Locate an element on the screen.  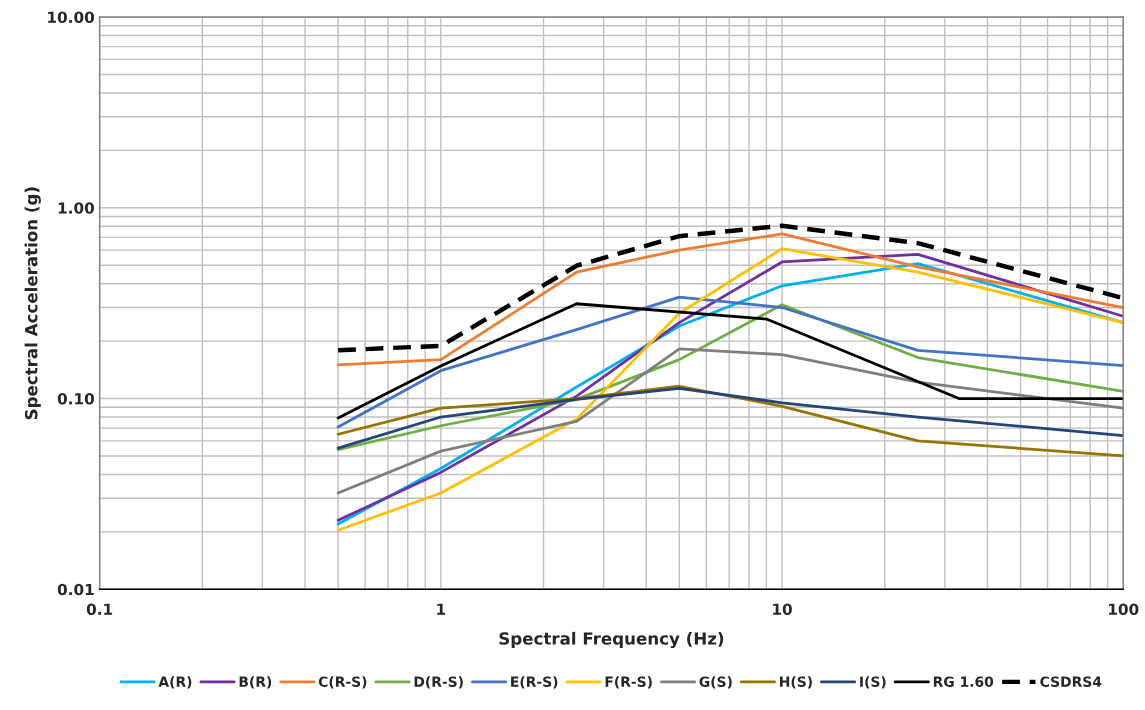
legend-label: C(R-S) is located at coordinates (342, 682).